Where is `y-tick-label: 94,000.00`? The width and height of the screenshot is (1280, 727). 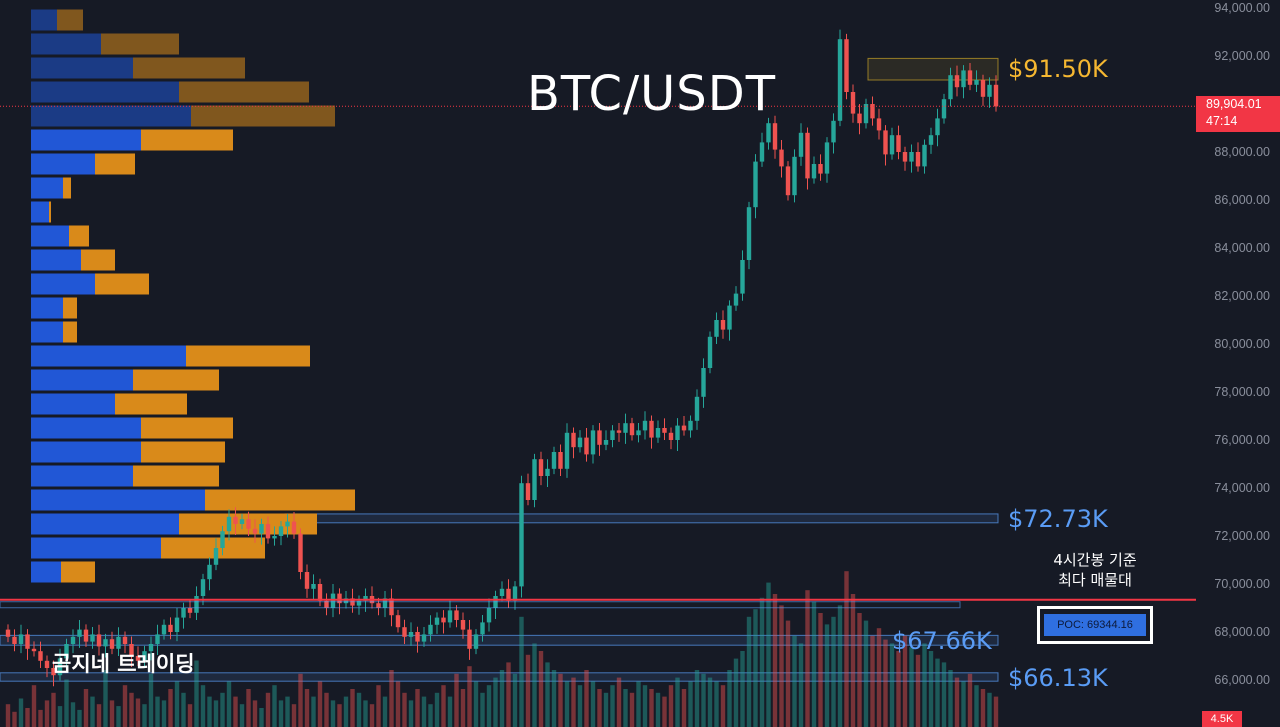
y-tick-label: 94,000.00 is located at coordinates (1242, 8).